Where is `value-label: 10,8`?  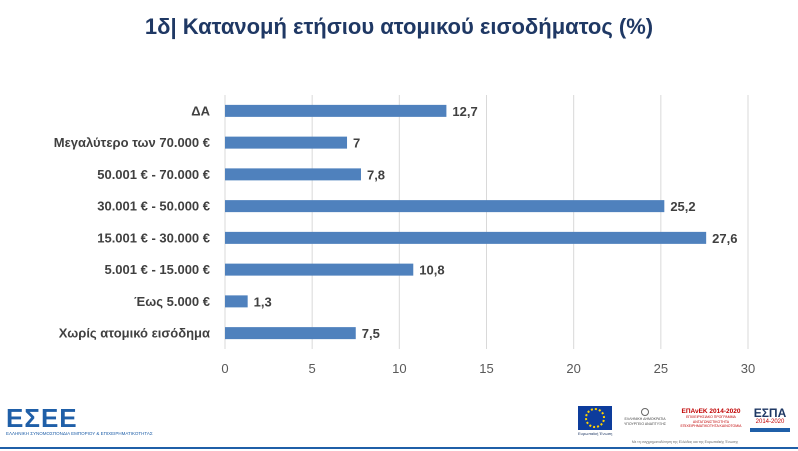
value-label: 10,8 is located at coordinates (431, 270).